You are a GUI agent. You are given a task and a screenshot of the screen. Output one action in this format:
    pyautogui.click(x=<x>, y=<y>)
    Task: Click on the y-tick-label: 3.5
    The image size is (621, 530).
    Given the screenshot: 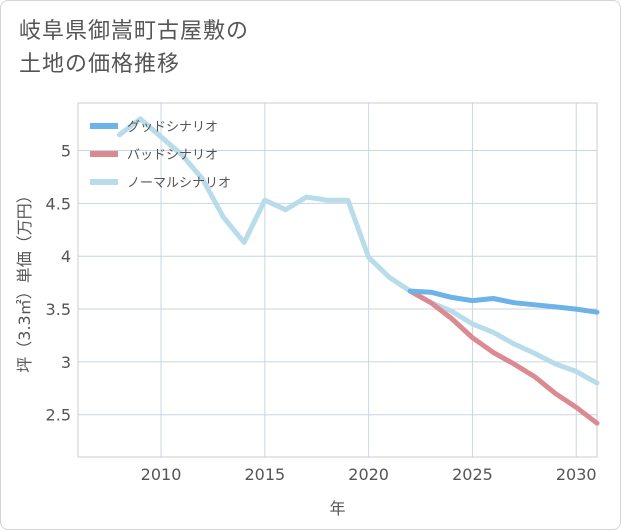 What is the action you would take?
    pyautogui.click(x=58, y=309)
    